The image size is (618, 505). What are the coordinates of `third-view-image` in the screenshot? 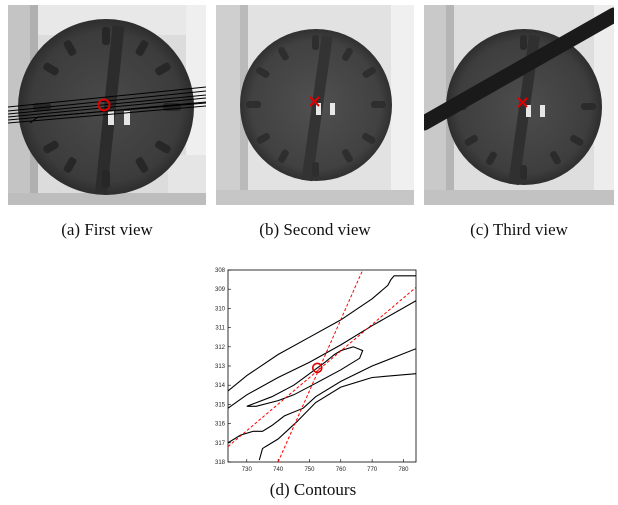 It's located at (519, 105).